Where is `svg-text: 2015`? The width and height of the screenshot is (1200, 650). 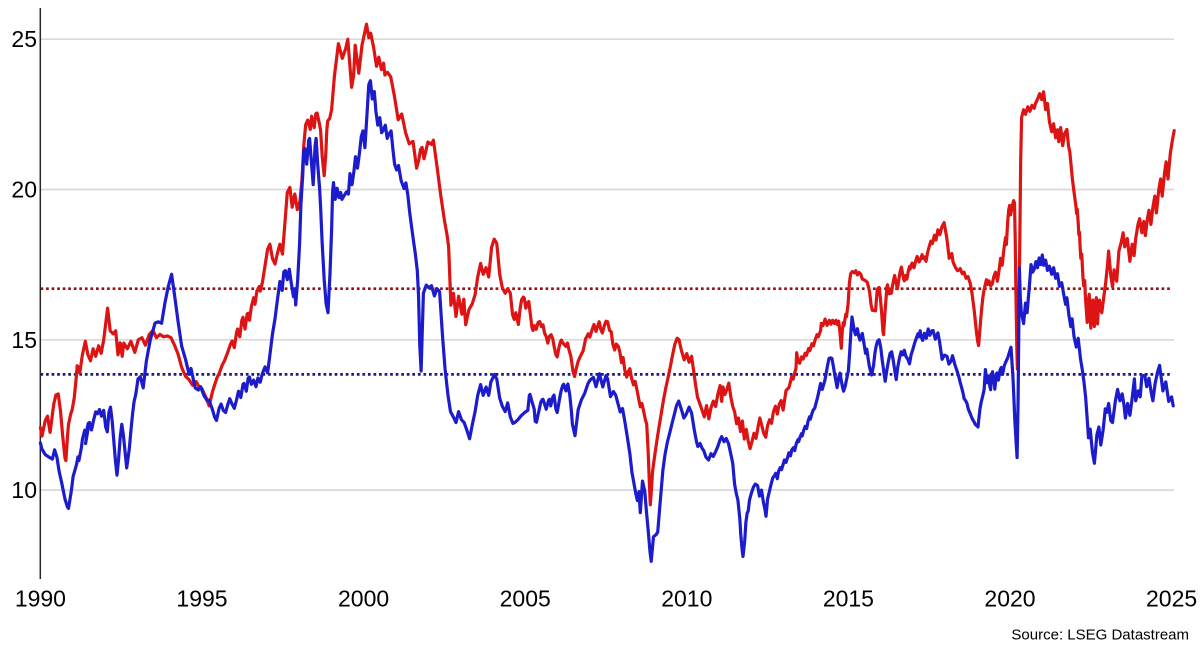
svg-text: 2015 is located at coordinates (848, 599).